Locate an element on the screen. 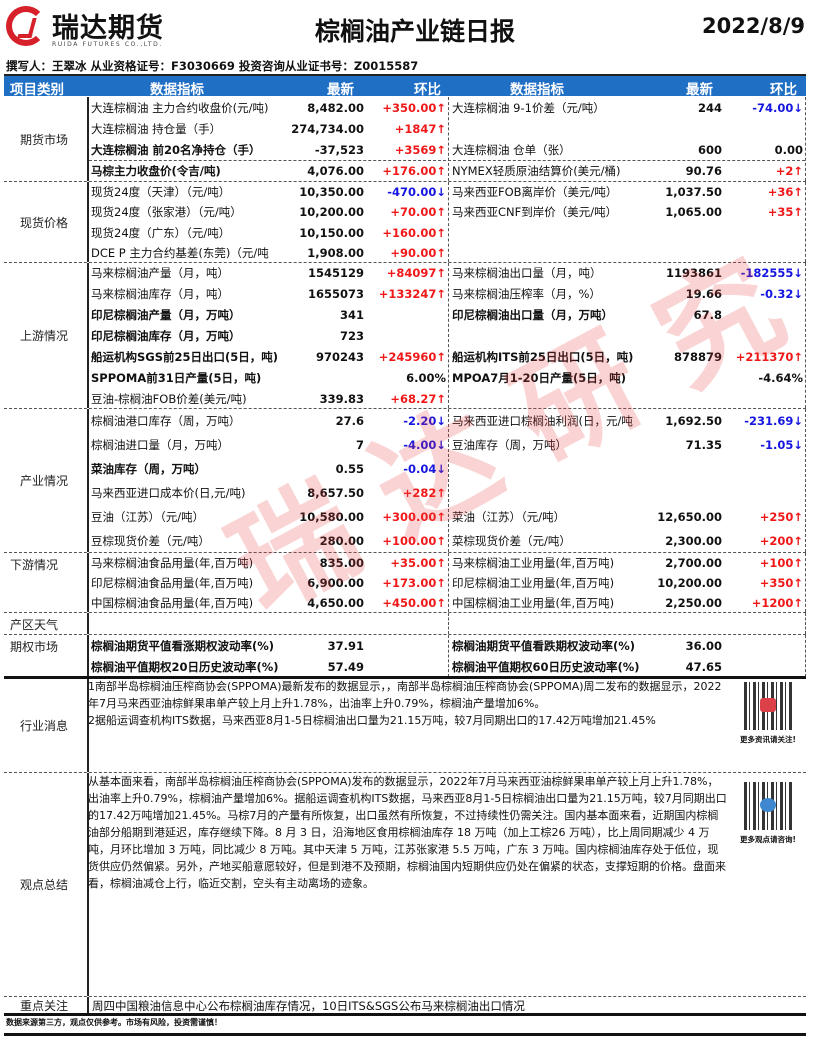 The width and height of the screenshot is (837, 1042). indicator-change: -182555↓ is located at coordinates (771, 273).